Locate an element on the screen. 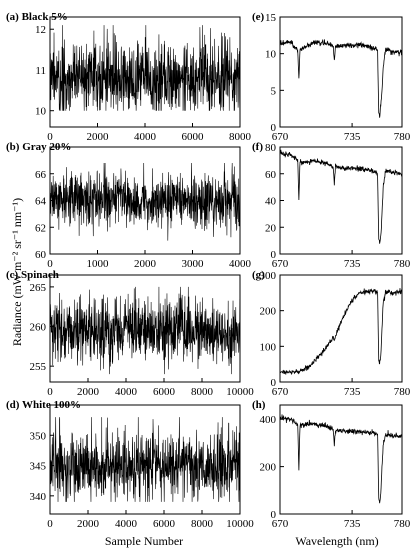 This screenshot has height=550, width=417. panel-title-f: (f) is located at coordinates (257, 147).